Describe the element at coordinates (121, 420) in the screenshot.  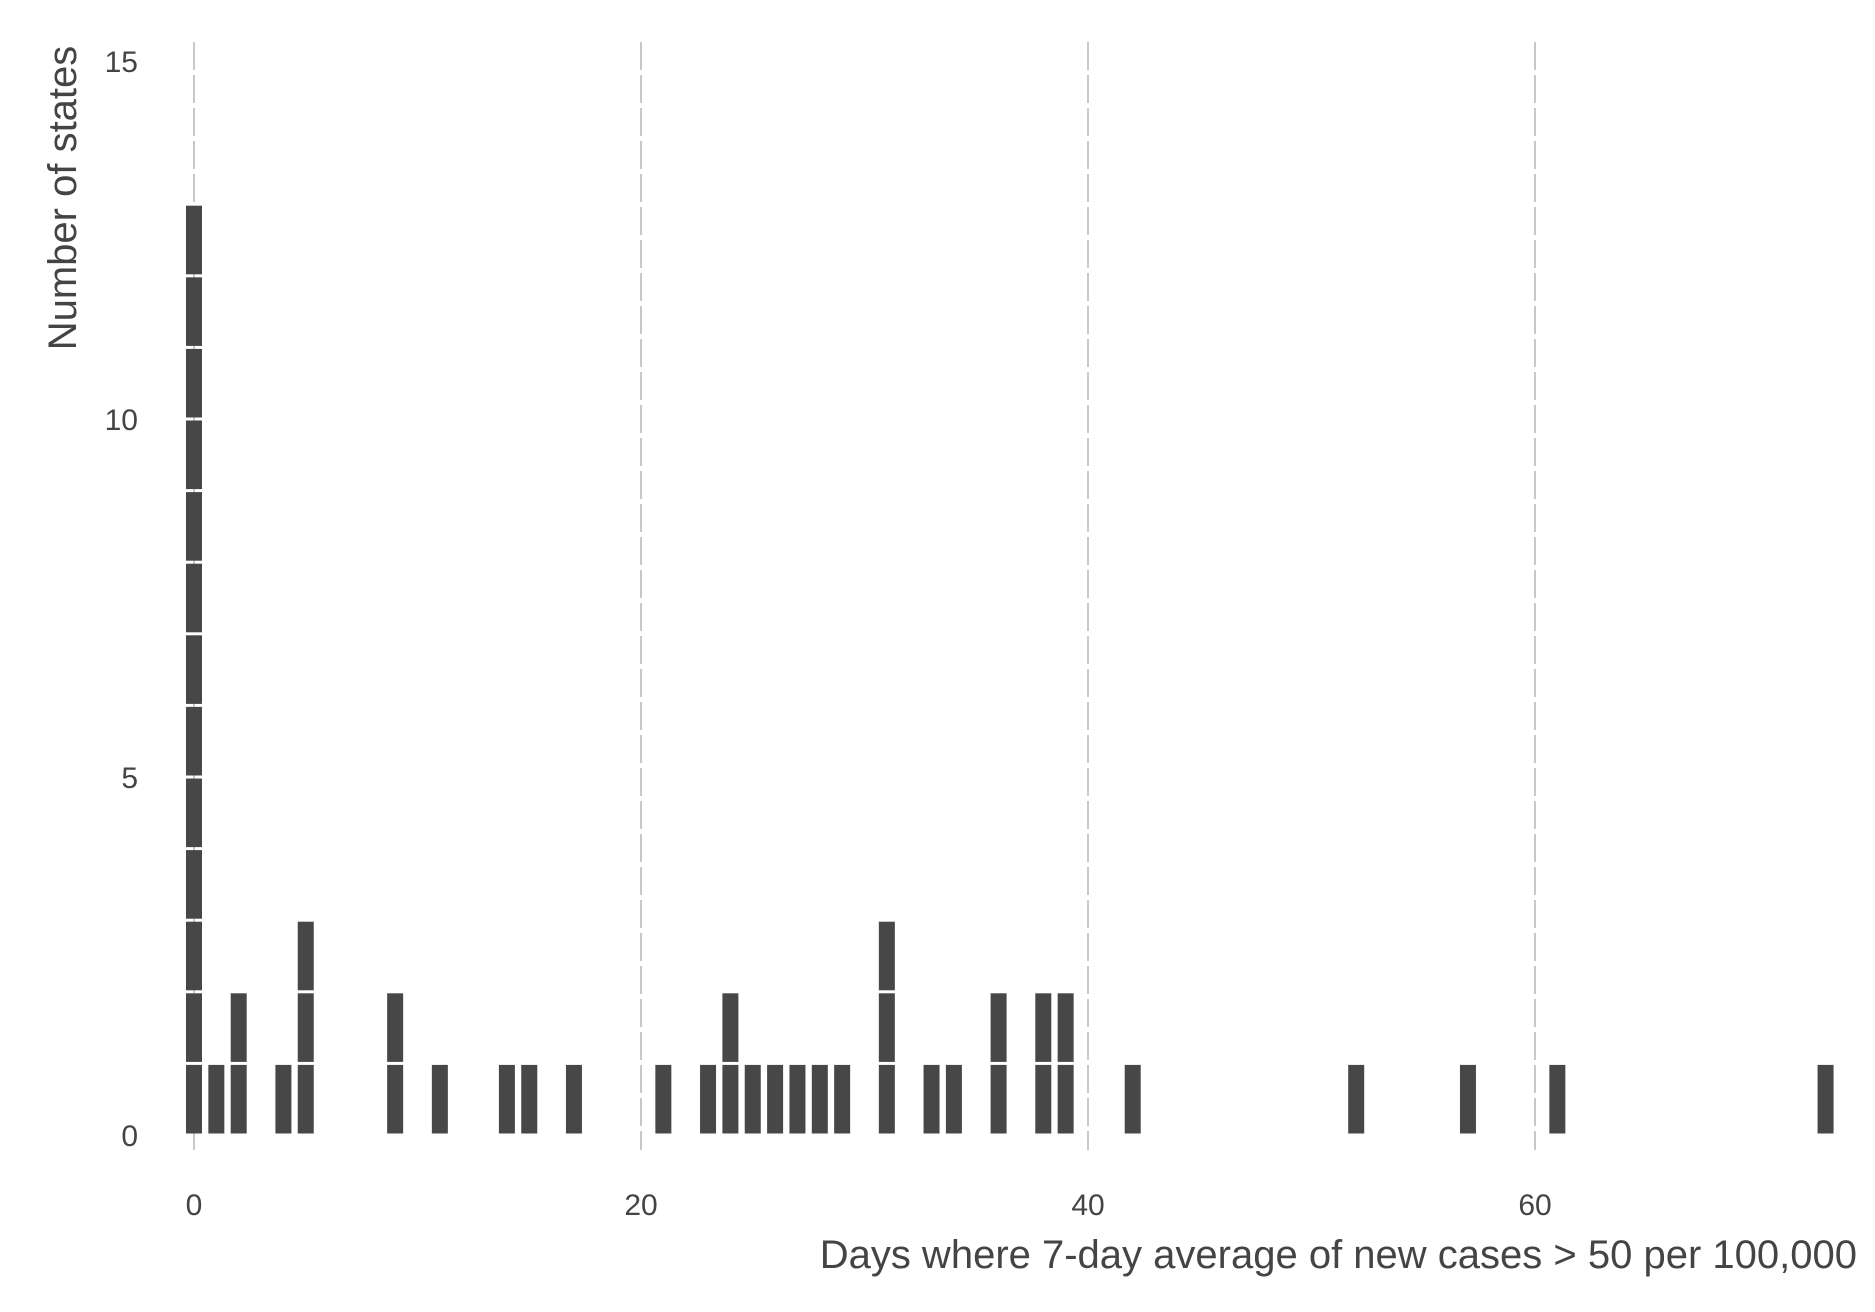
I see `y-tick-label-10: 10` at that location.